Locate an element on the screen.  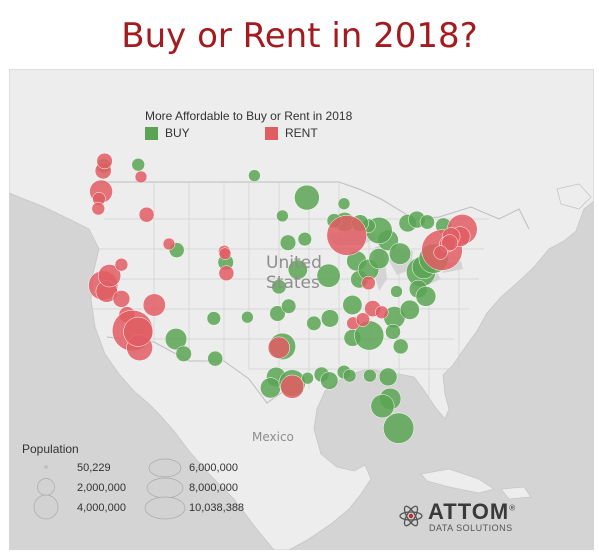
pop-value-5: 8,000,000 is located at coordinates (213, 488).